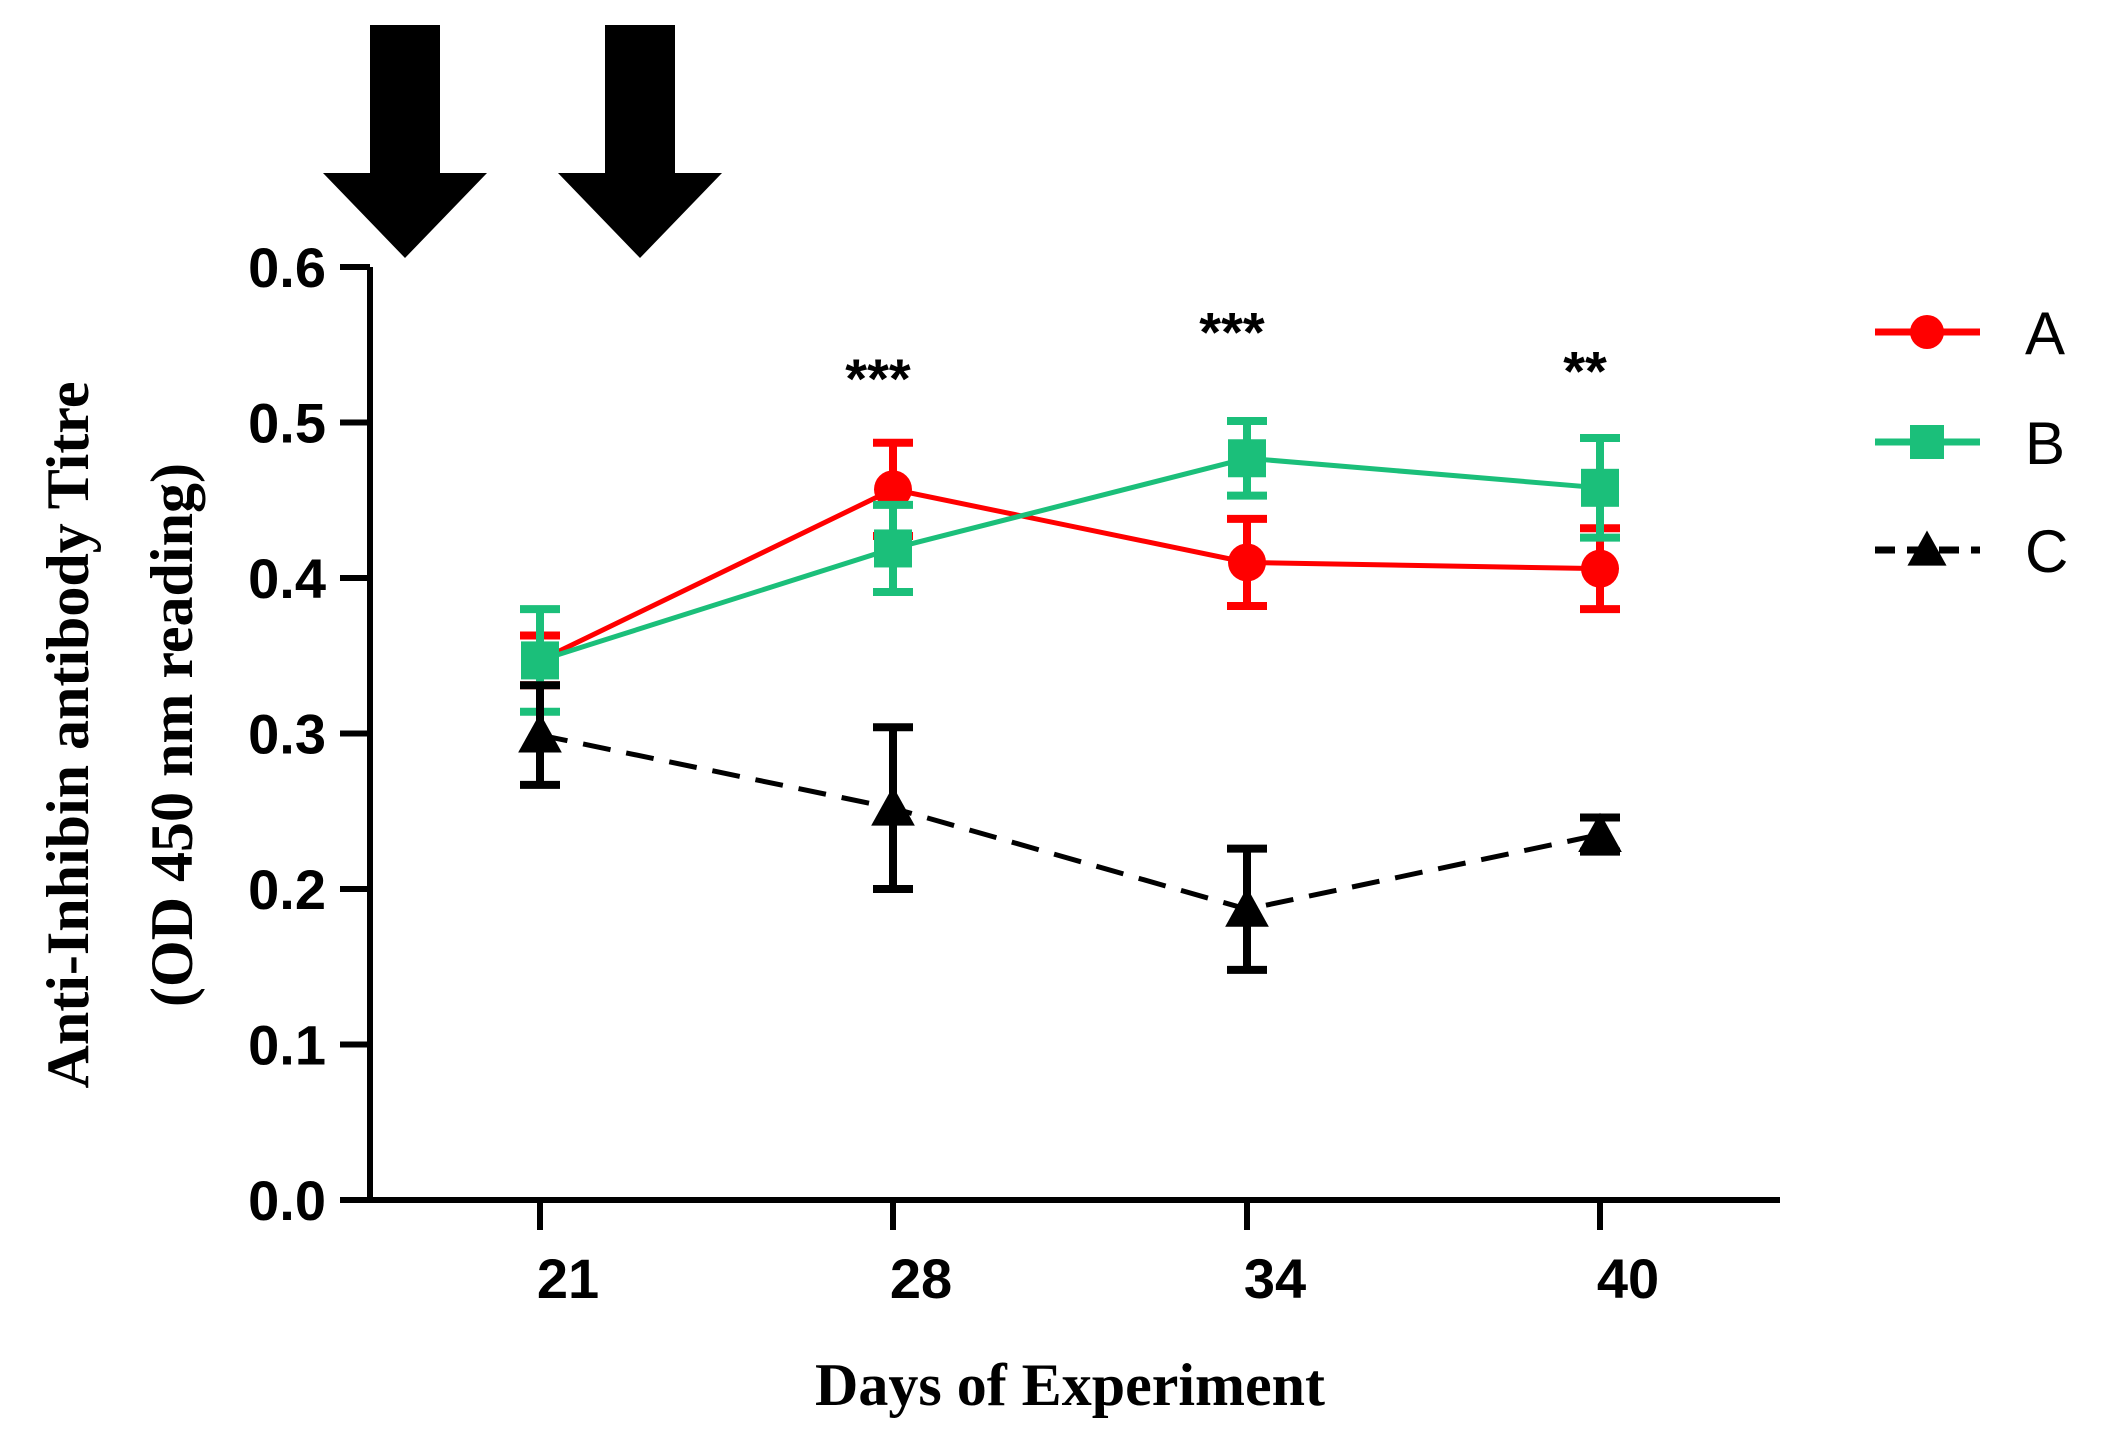 This screenshot has height=1444, width=2104. I want to click on y-axis-title-line-1: Anti-Inhibin antibody Titre, so click(68, 735).